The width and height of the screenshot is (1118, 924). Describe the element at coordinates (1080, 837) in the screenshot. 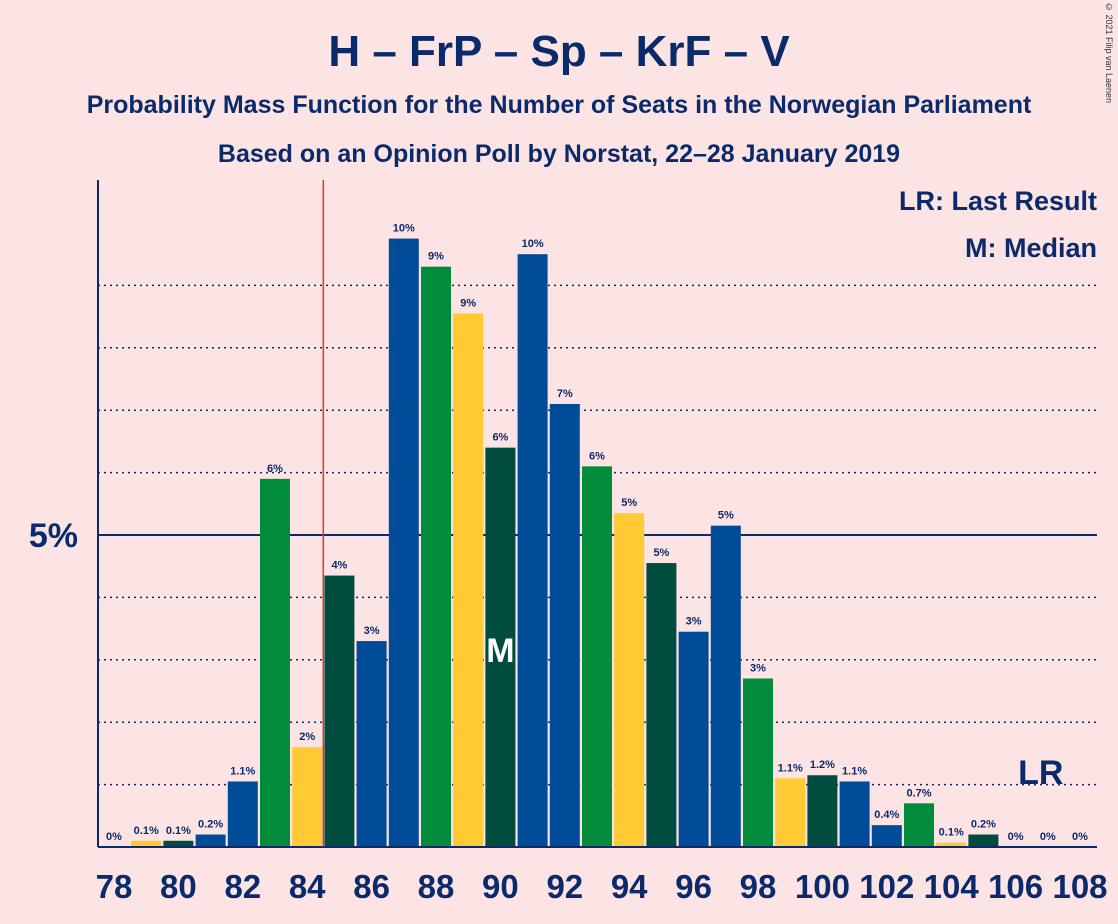

I see `bar-label-seat-108: 0%` at that location.